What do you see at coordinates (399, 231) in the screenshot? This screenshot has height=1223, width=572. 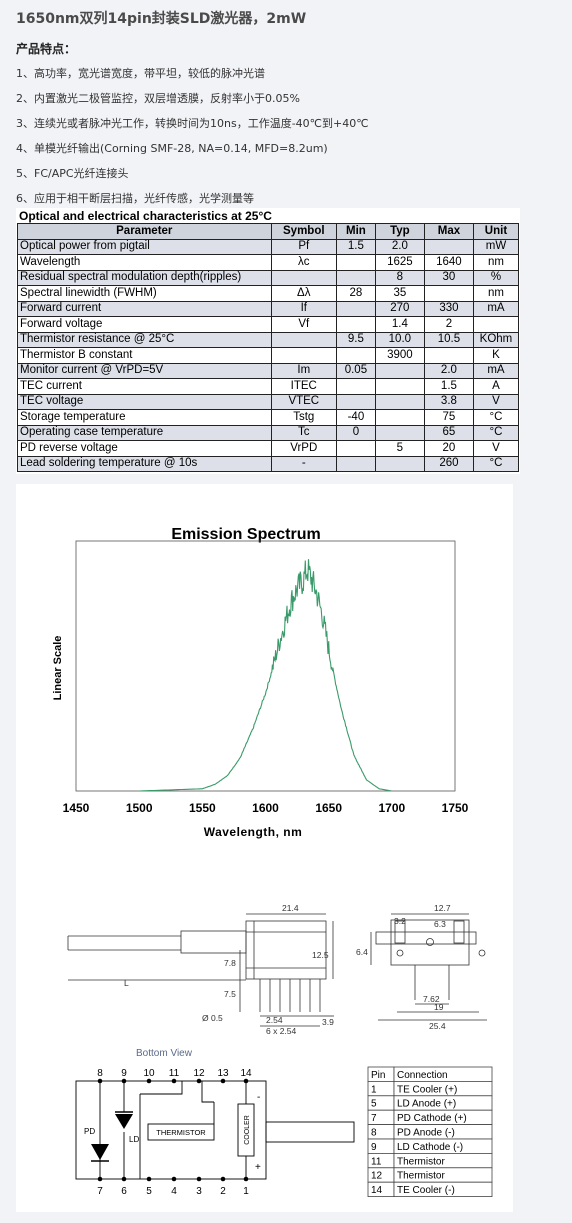 I see `spec-header-cell: Typ` at bounding box center [399, 231].